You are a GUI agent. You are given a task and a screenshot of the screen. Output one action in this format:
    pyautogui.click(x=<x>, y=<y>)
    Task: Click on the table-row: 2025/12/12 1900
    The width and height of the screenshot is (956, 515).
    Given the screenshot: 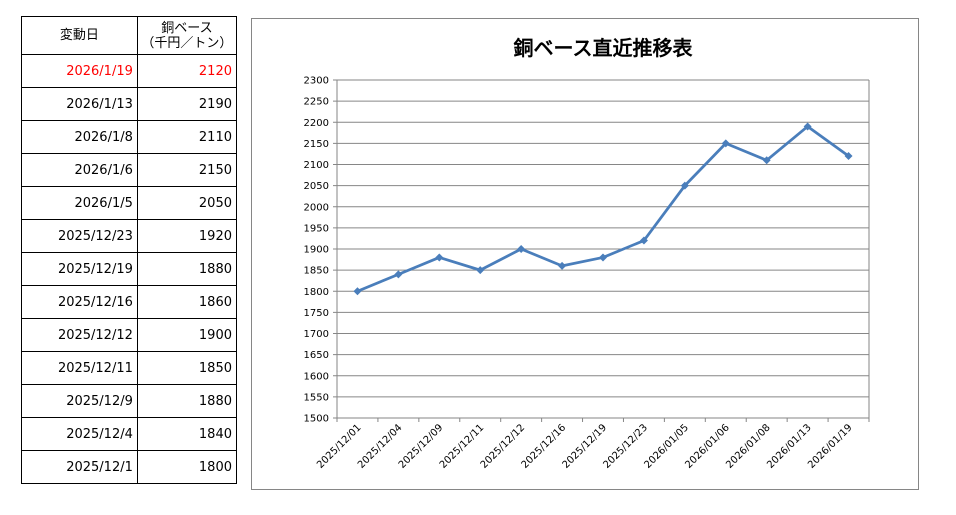 What is the action you would take?
    pyautogui.click(x=129, y=335)
    